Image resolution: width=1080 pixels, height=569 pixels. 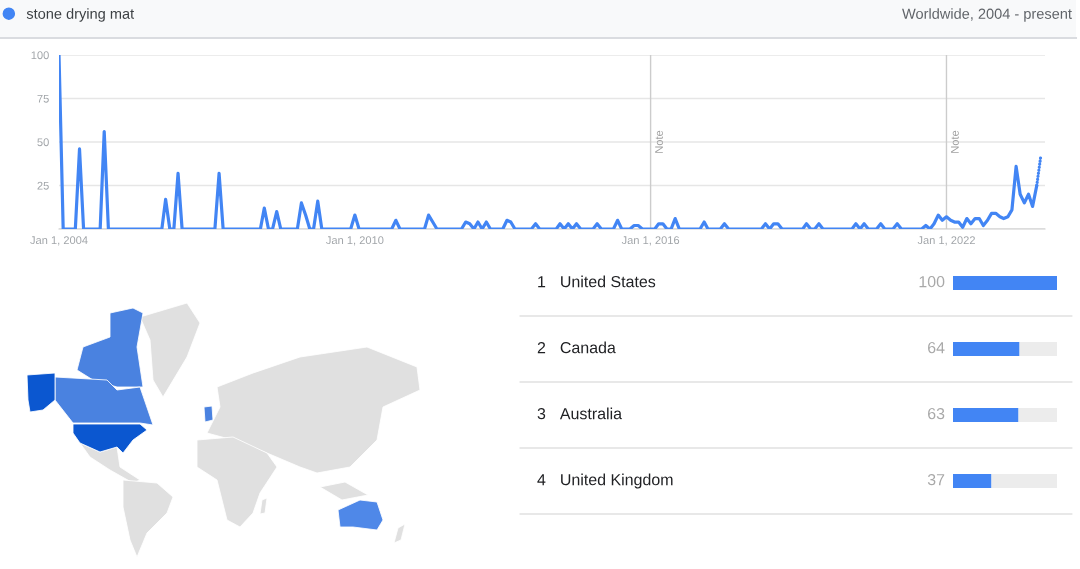 I want to click on x-tick-label: Jan 1, 2022, so click(x=946, y=241).